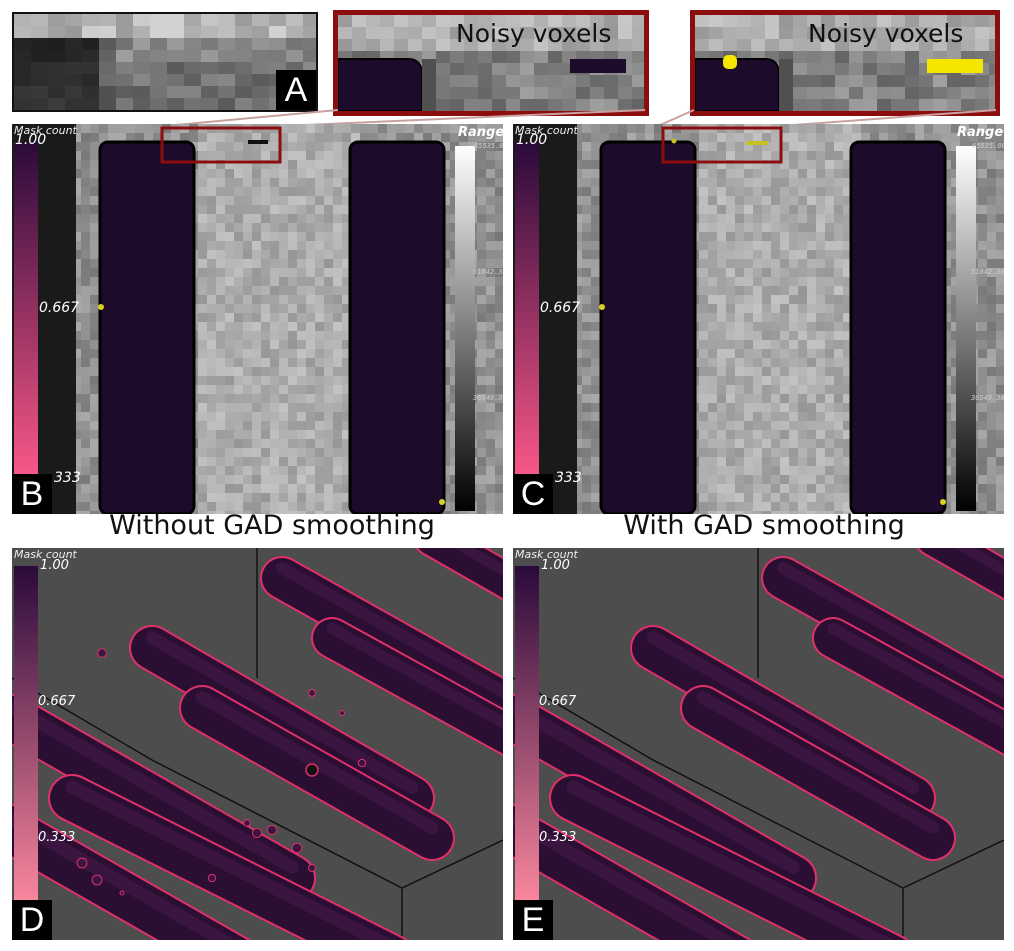  Describe the element at coordinates (312, 770) in the screenshot. I see `noise-hole` at that location.